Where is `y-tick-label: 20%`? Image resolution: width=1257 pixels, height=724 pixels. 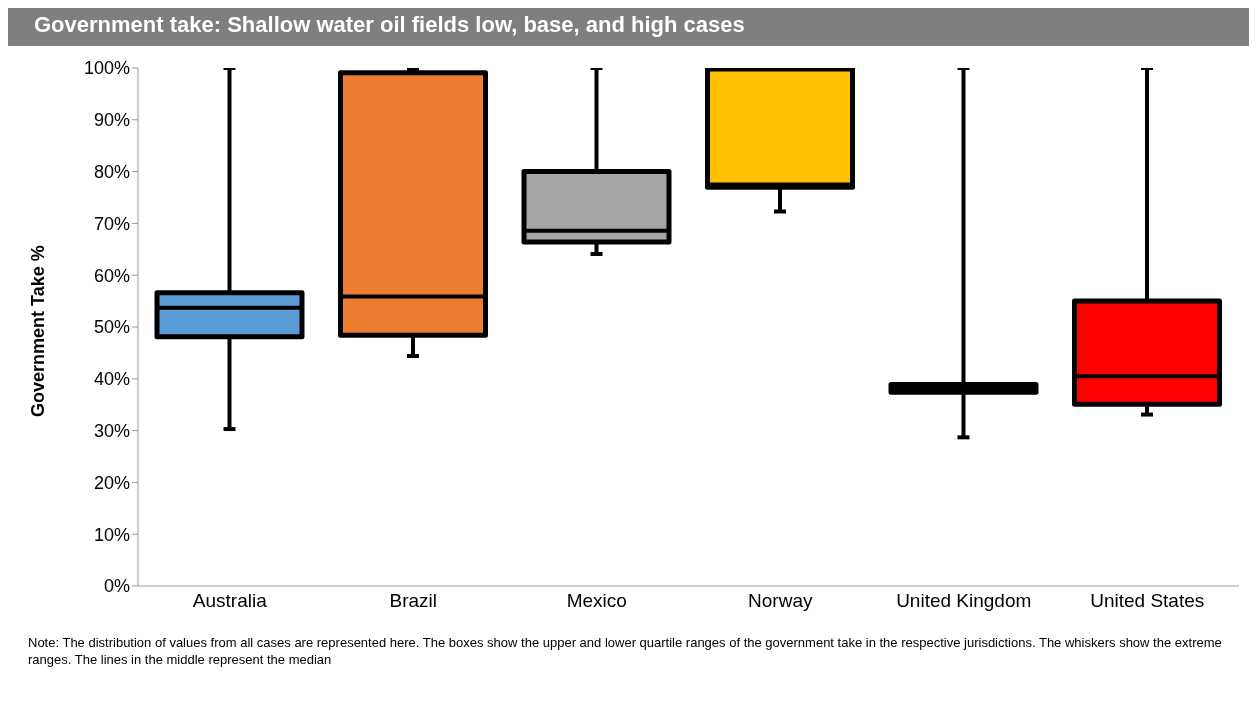 y-tick-label: 20% is located at coordinates (111, 482).